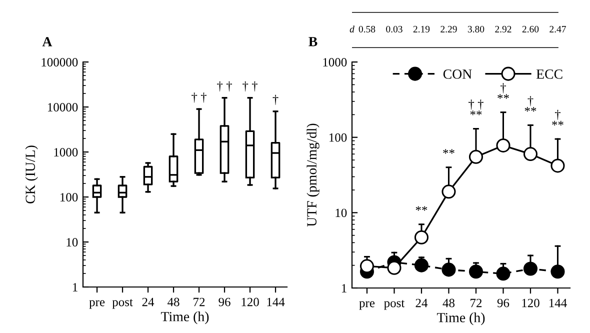 The width and height of the screenshot is (590, 333). What do you see at coordinates (313, 41) in the screenshot?
I see `chart-title: B` at bounding box center [313, 41].